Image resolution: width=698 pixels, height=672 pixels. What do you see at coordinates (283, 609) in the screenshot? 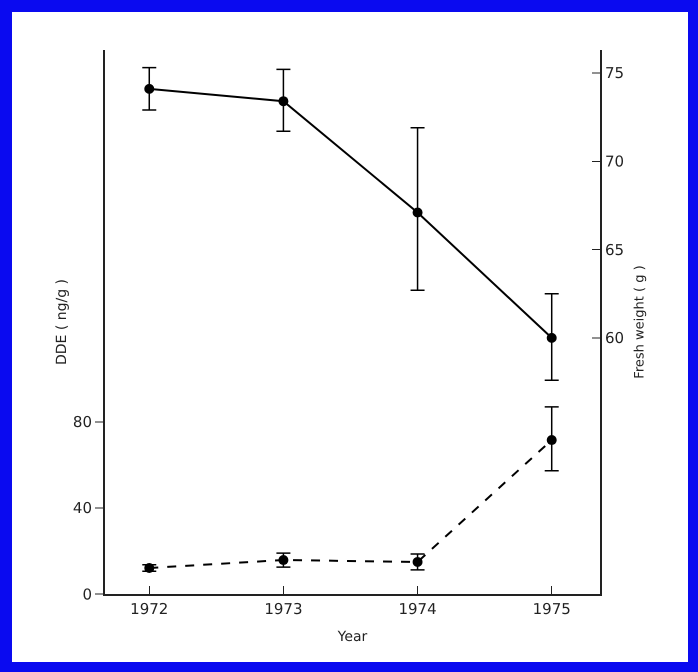
I see `x-tick-label: 1973` at bounding box center [283, 609].